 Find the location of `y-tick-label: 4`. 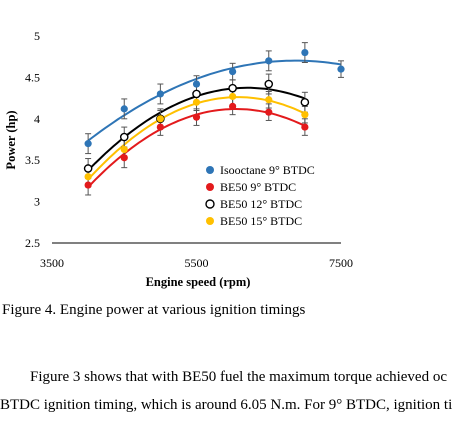

y-tick-label: 4 is located at coordinates (37, 119).